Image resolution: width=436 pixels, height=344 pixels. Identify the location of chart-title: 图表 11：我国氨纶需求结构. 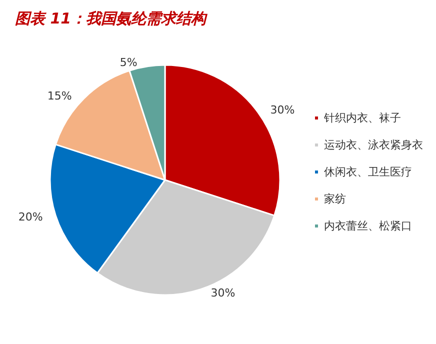
(111, 19).